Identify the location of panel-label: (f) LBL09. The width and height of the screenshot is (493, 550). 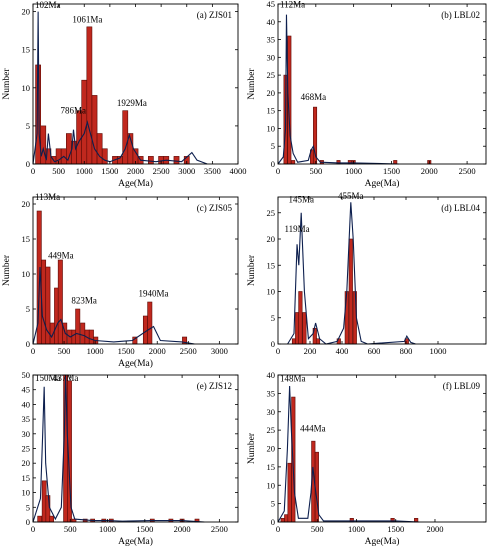
(462, 386).